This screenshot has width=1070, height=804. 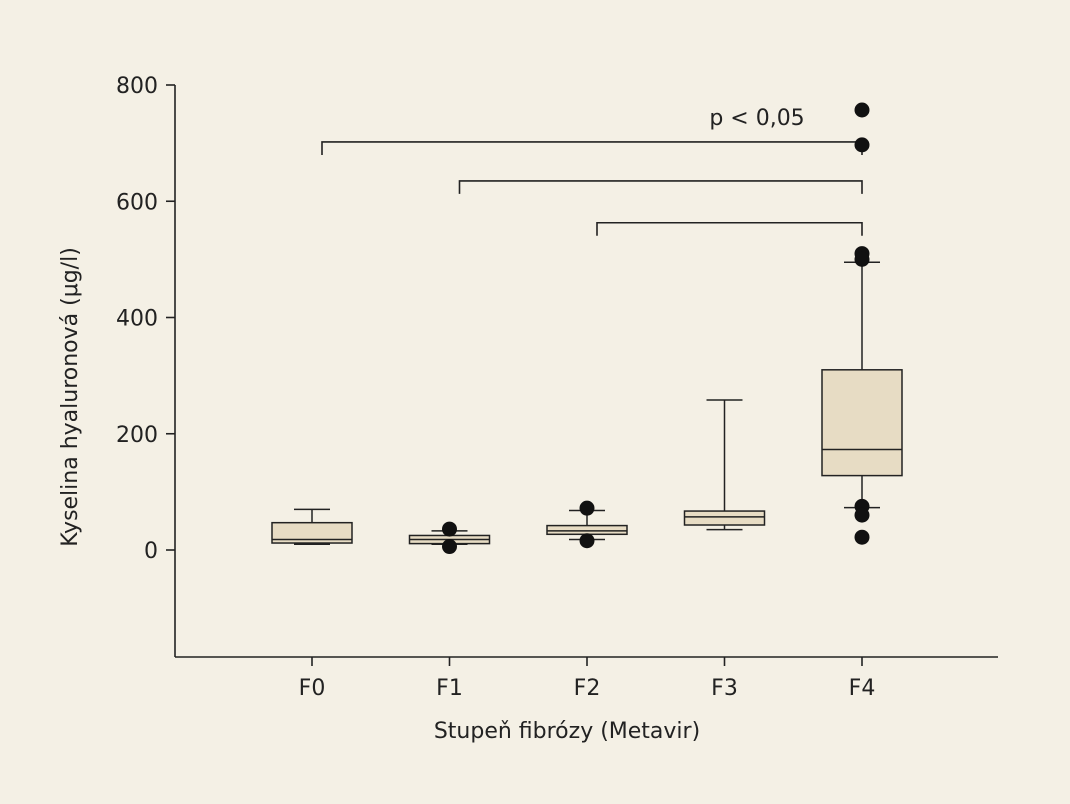 What do you see at coordinates (724, 688) in the screenshot?
I see `x-tick-label: F3` at bounding box center [724, 688].